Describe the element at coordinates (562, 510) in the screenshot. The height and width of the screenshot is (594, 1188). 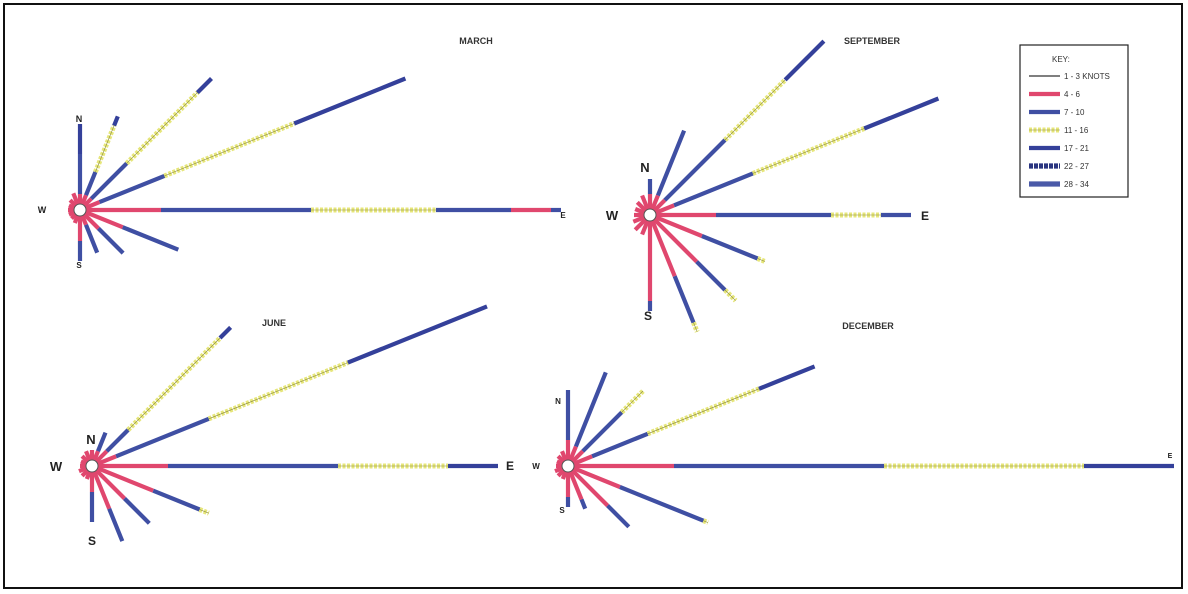
I see `december-south-label: S` at that location.